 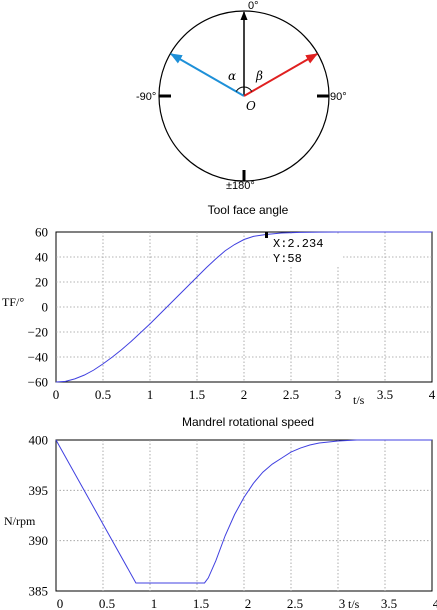 I want to click on beta-vector-arrow, so click(x=281, y=75).